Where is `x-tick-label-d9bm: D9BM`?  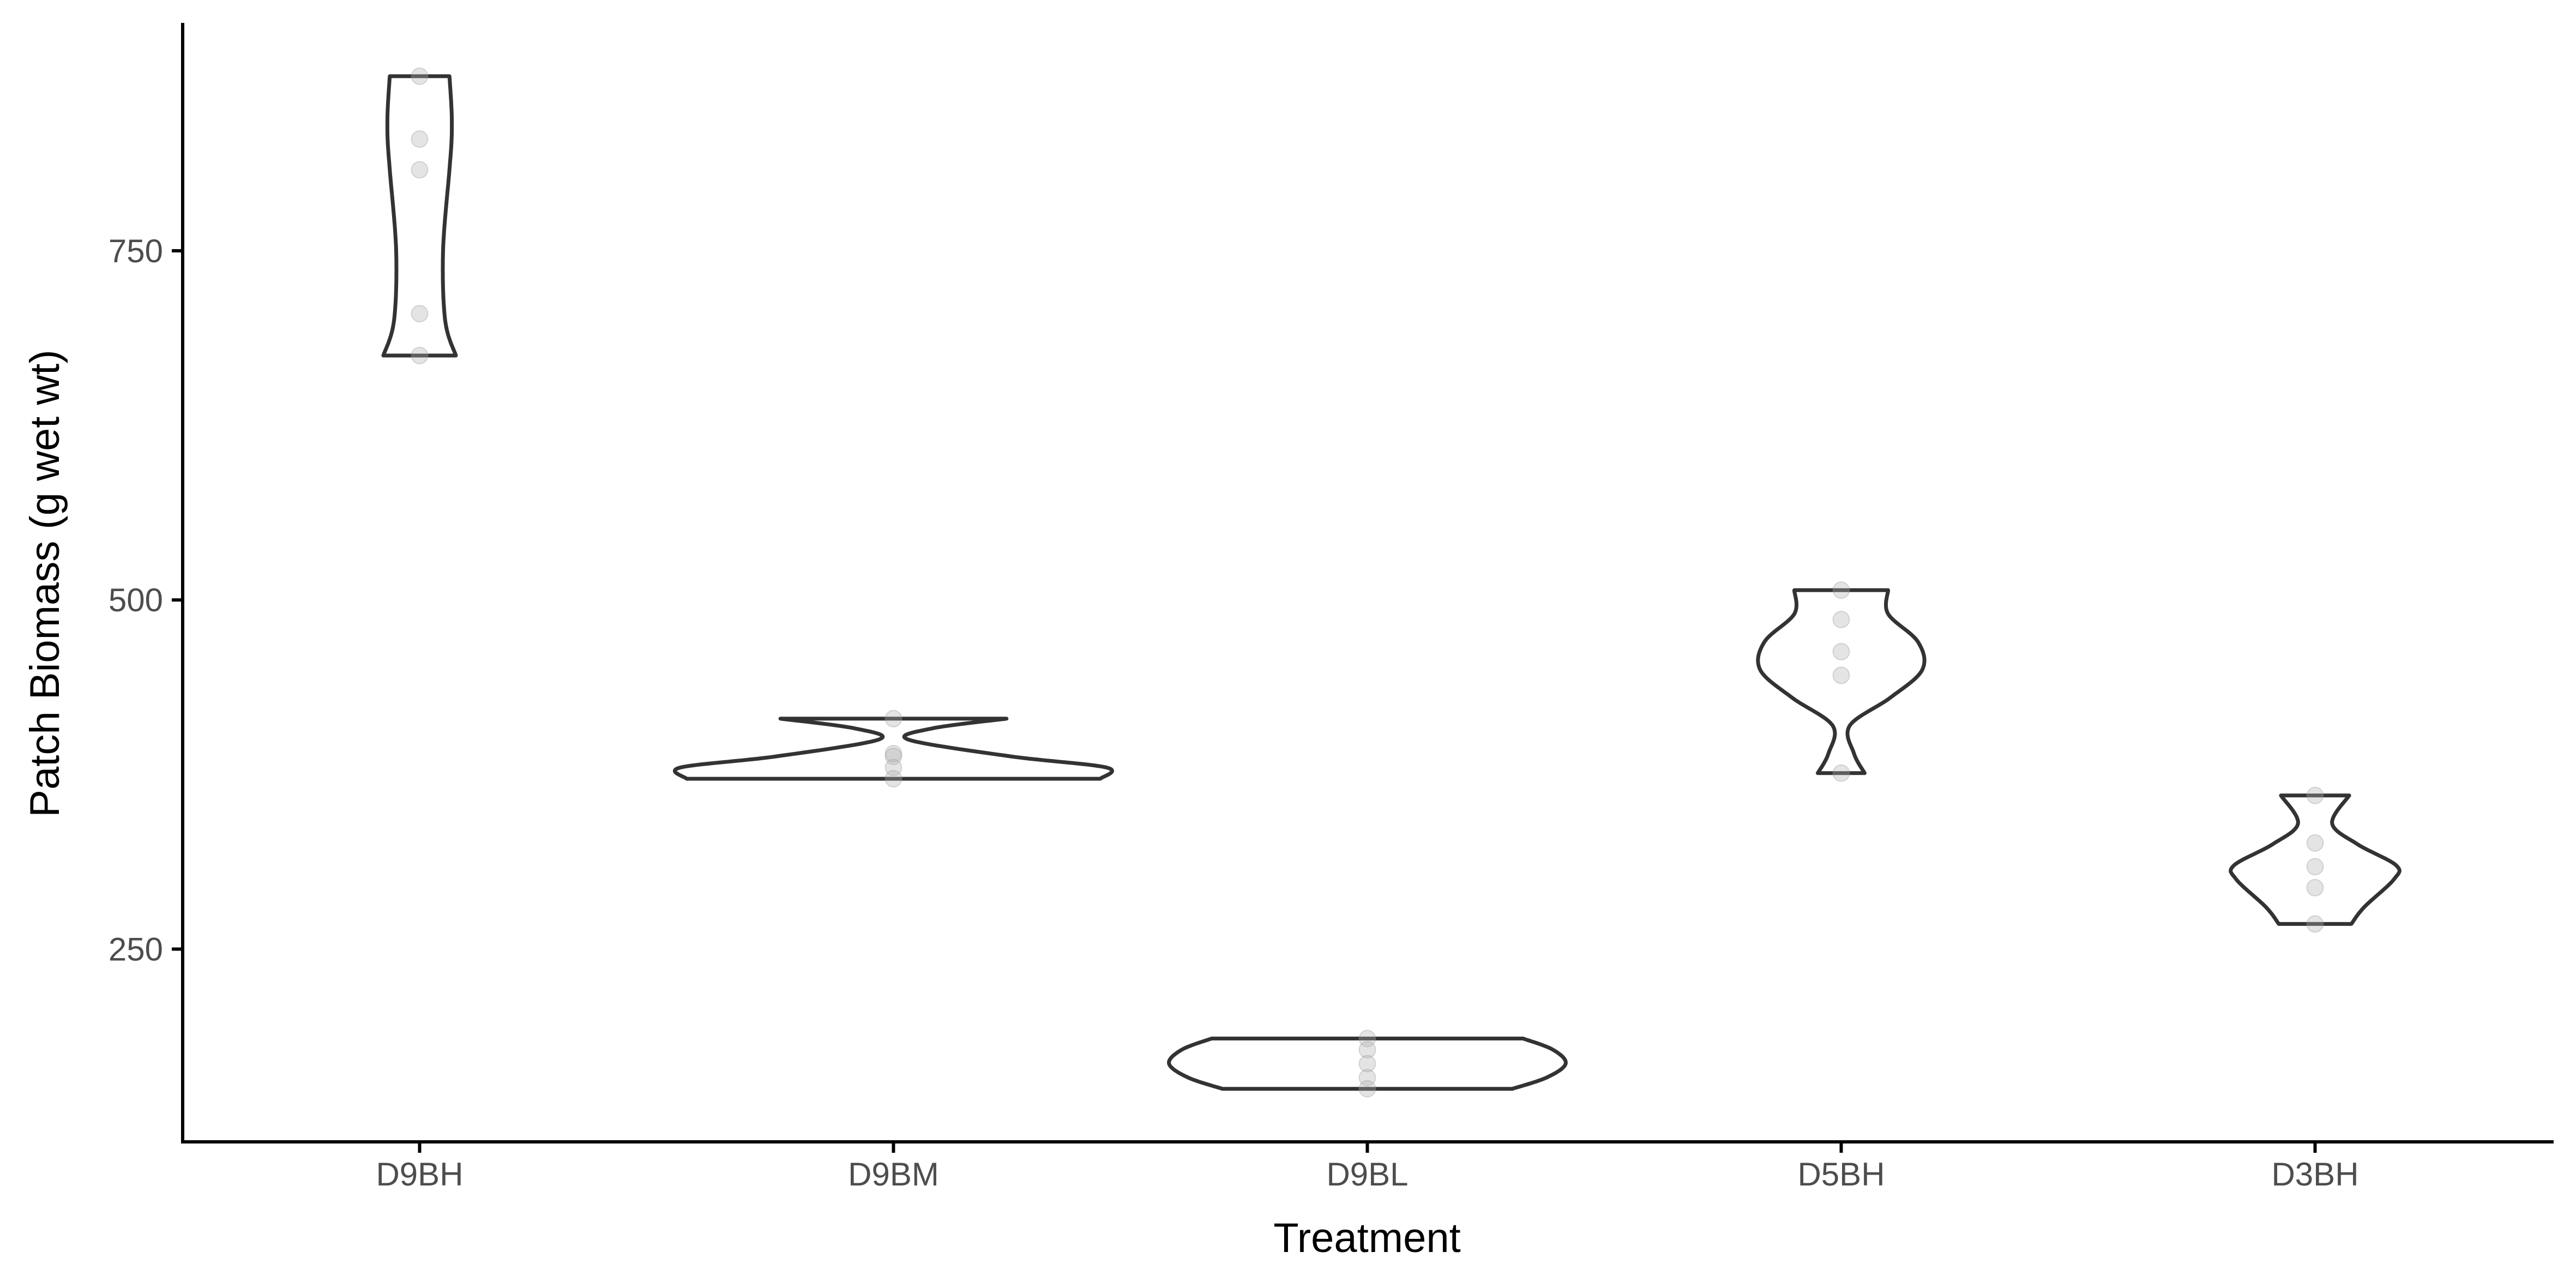
x-tick-label-d9bm: D9BM is located at coordinates (893, 1174).